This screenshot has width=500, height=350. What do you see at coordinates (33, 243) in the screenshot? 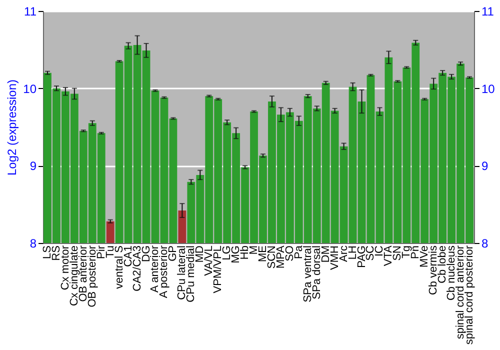
I see `y-tick-label: 8` at bounding box center [33, 243].